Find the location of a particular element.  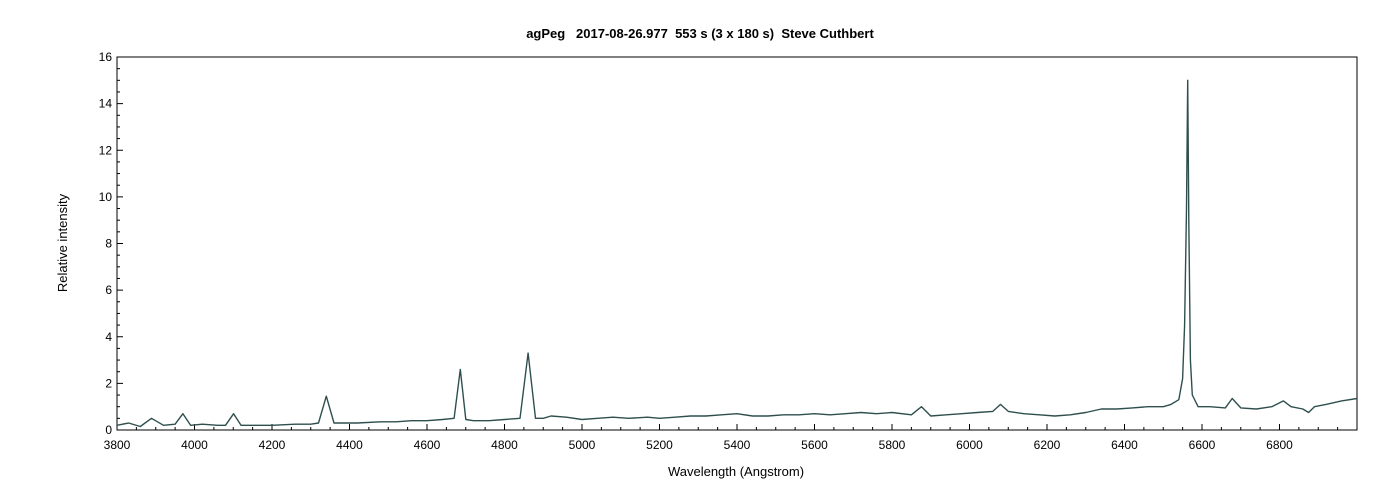

x-tick-label: 5000 is located at coordinates (582, 445).